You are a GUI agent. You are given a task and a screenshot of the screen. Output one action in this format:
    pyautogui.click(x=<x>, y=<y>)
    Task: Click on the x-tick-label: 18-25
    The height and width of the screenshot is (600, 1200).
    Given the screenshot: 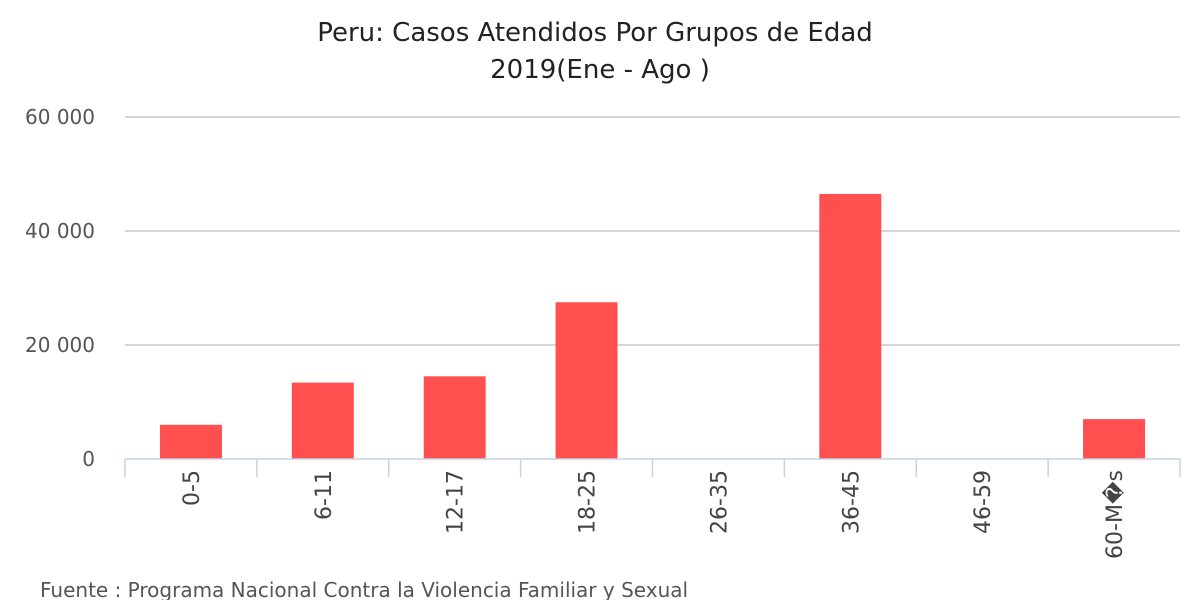 What is the action you would take?
    pyautogui.click(x=588, y=502)
    